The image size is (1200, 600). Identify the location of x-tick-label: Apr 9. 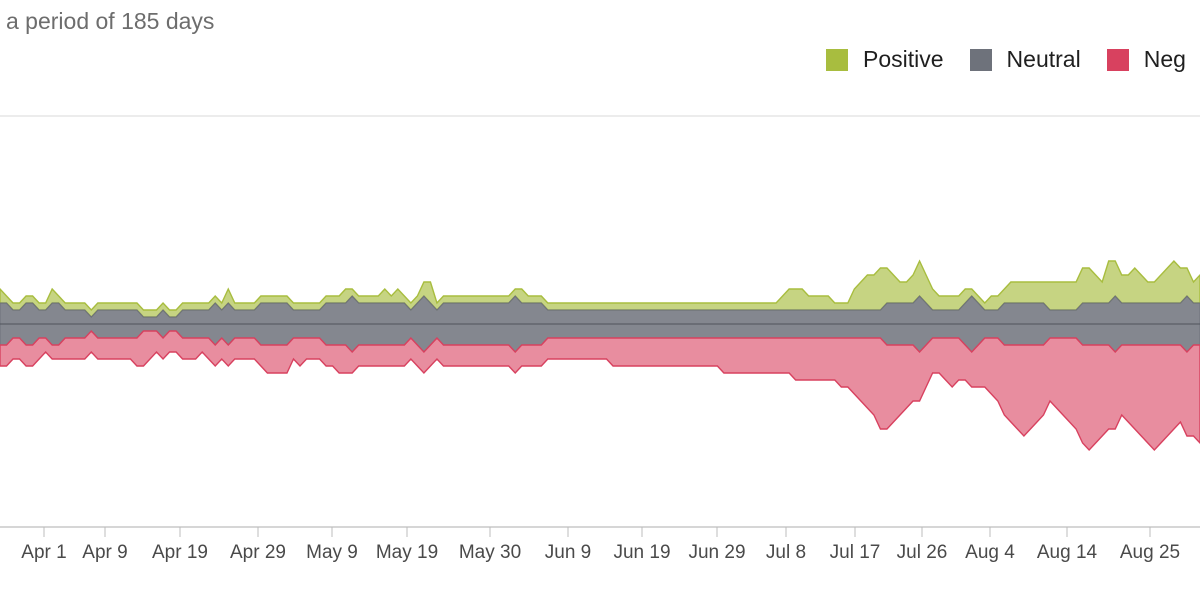
(104, 552).